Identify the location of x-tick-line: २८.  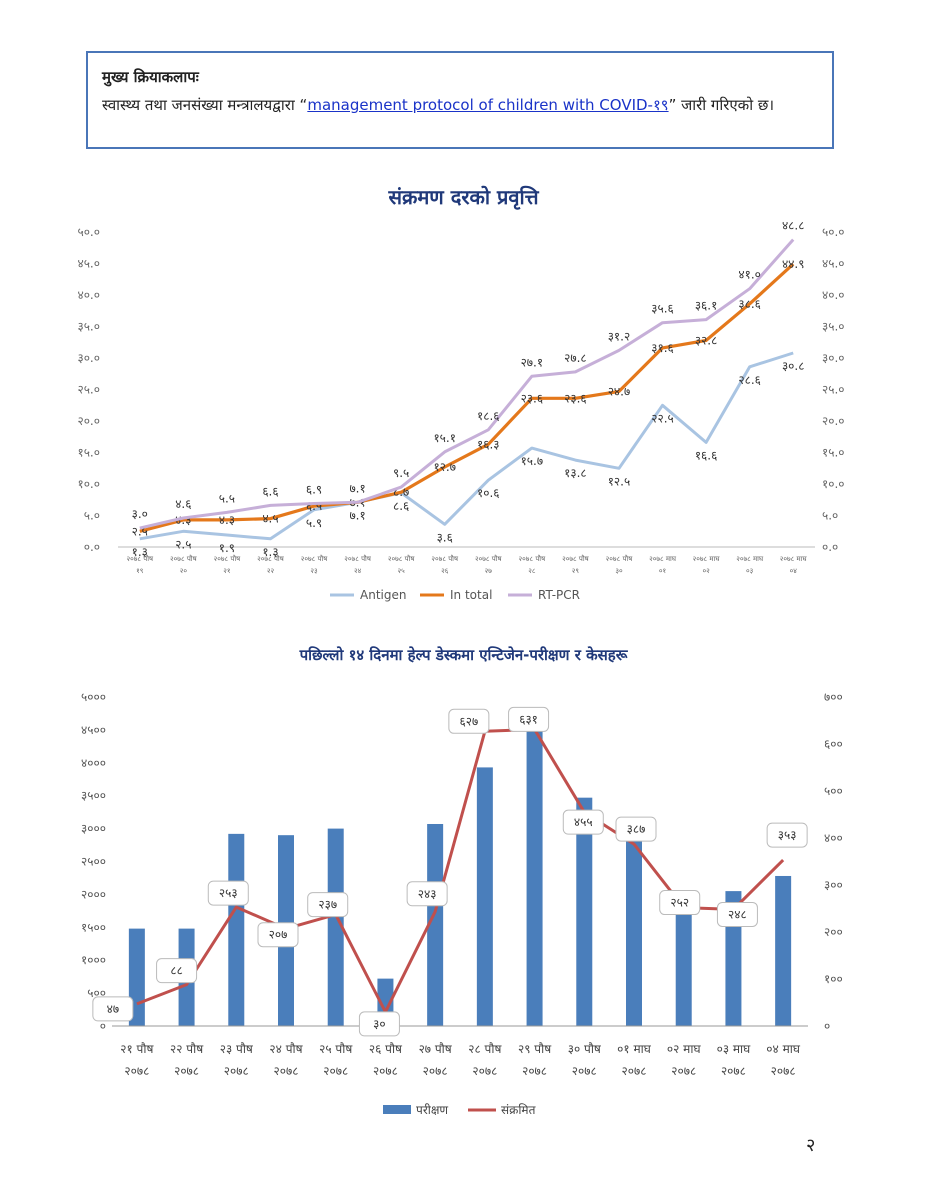
(532, 571).